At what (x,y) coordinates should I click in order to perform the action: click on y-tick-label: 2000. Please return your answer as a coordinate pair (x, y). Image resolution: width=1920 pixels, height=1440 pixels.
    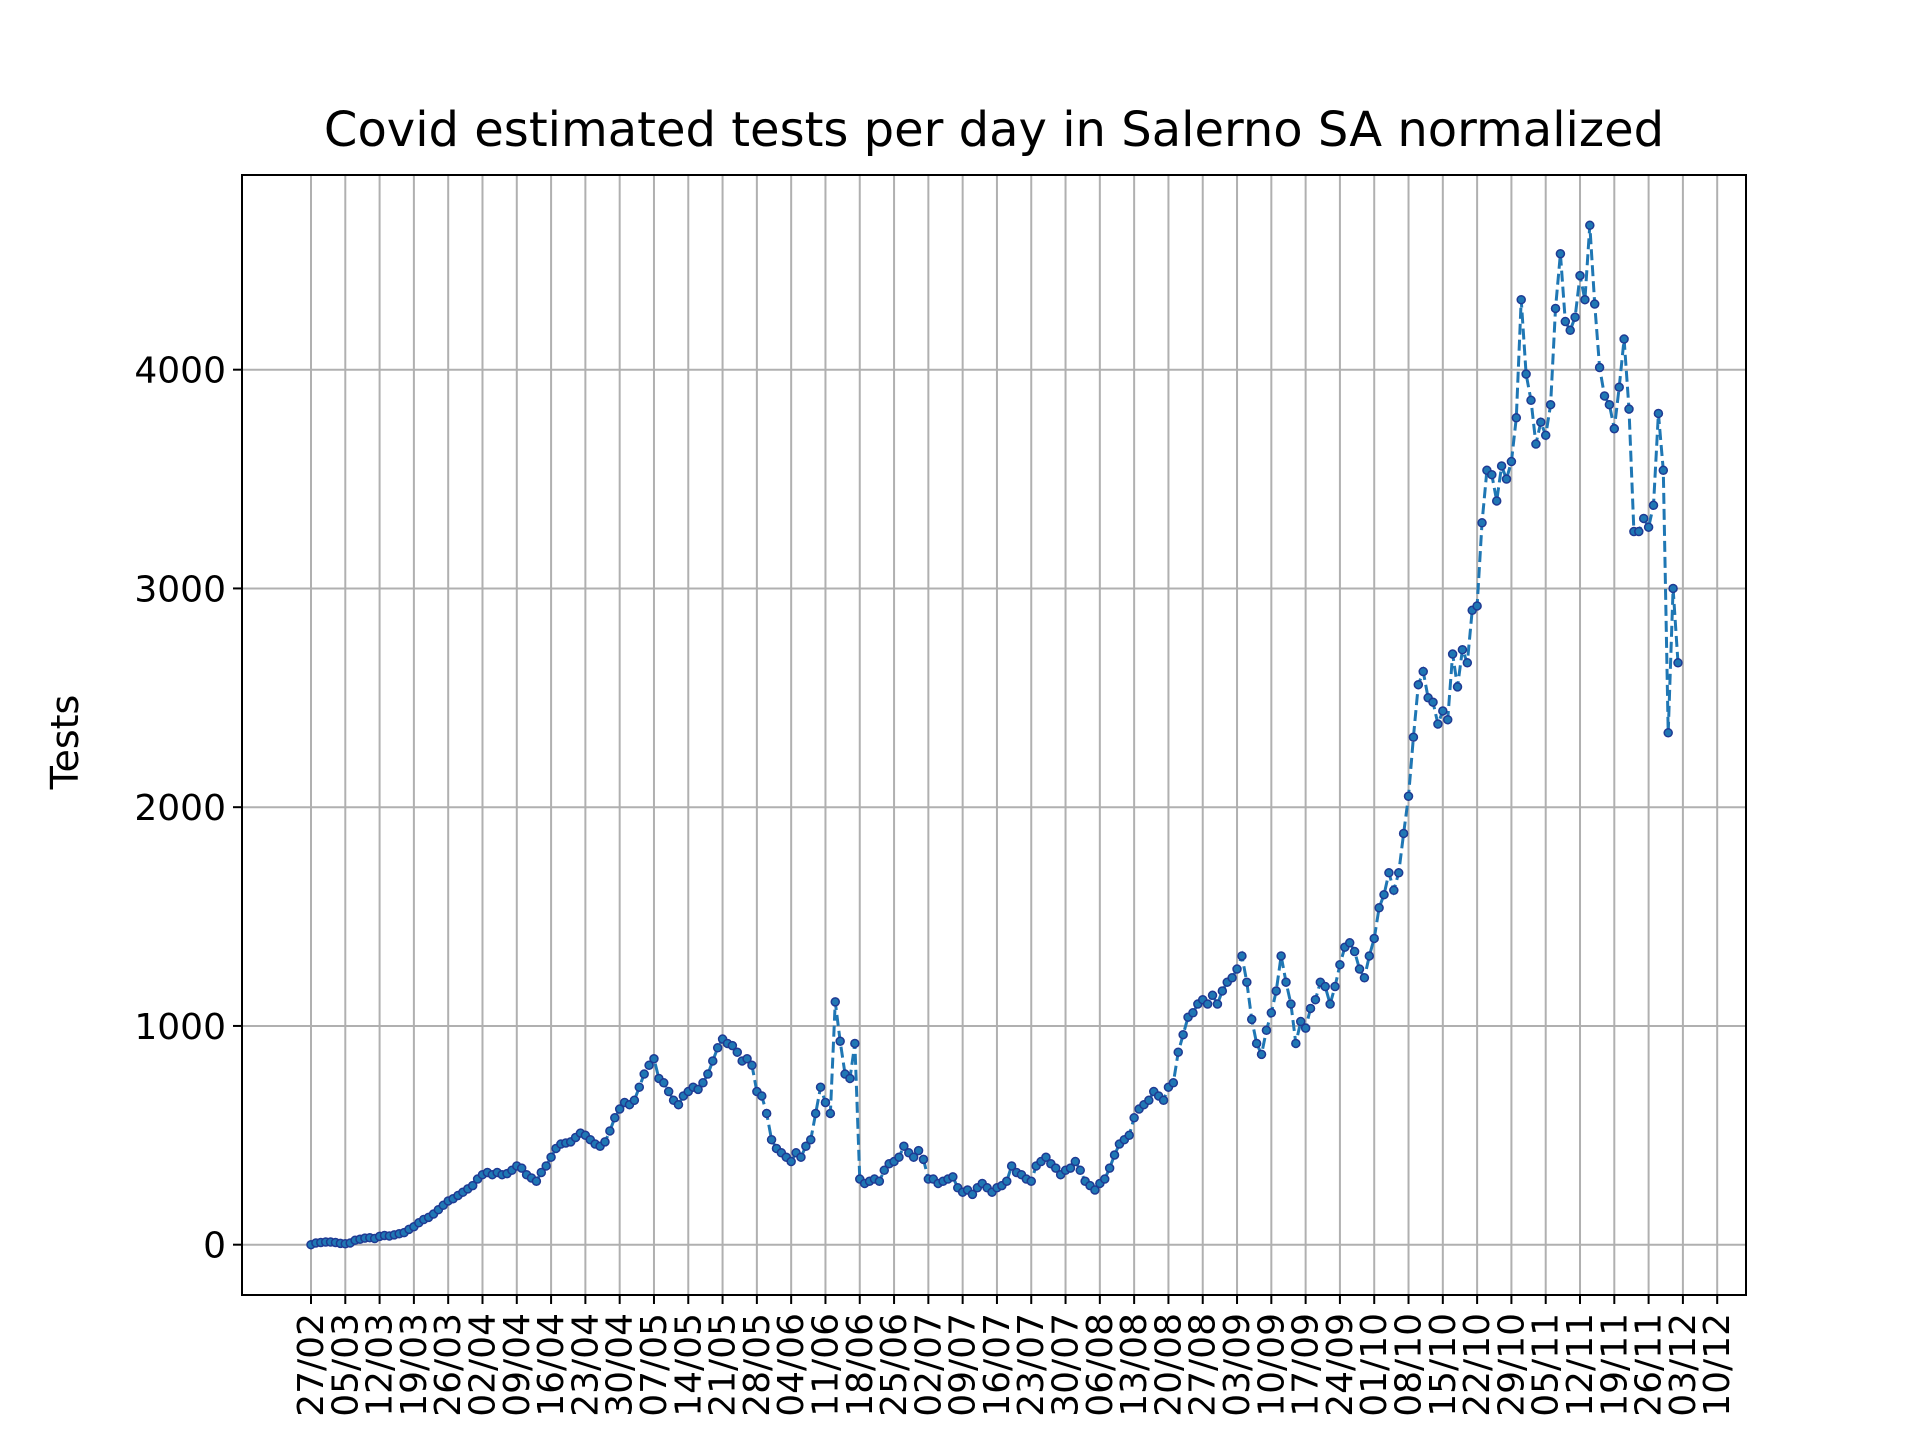
    Looking at the image, I should click on (180, 808).